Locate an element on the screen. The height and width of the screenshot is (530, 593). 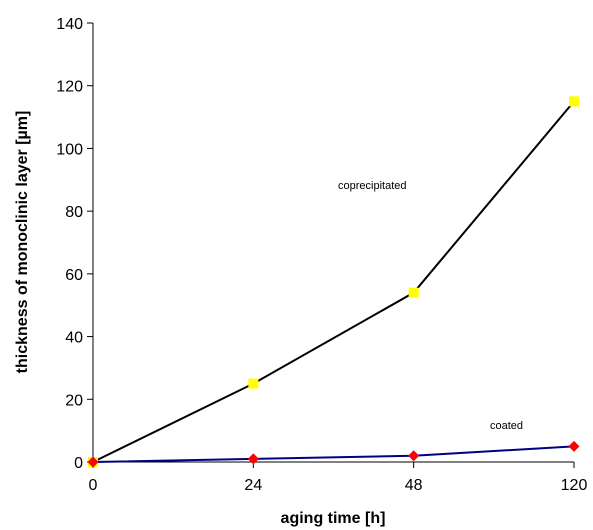
y-tick-label: 40 is located at coordinates (74, 338).